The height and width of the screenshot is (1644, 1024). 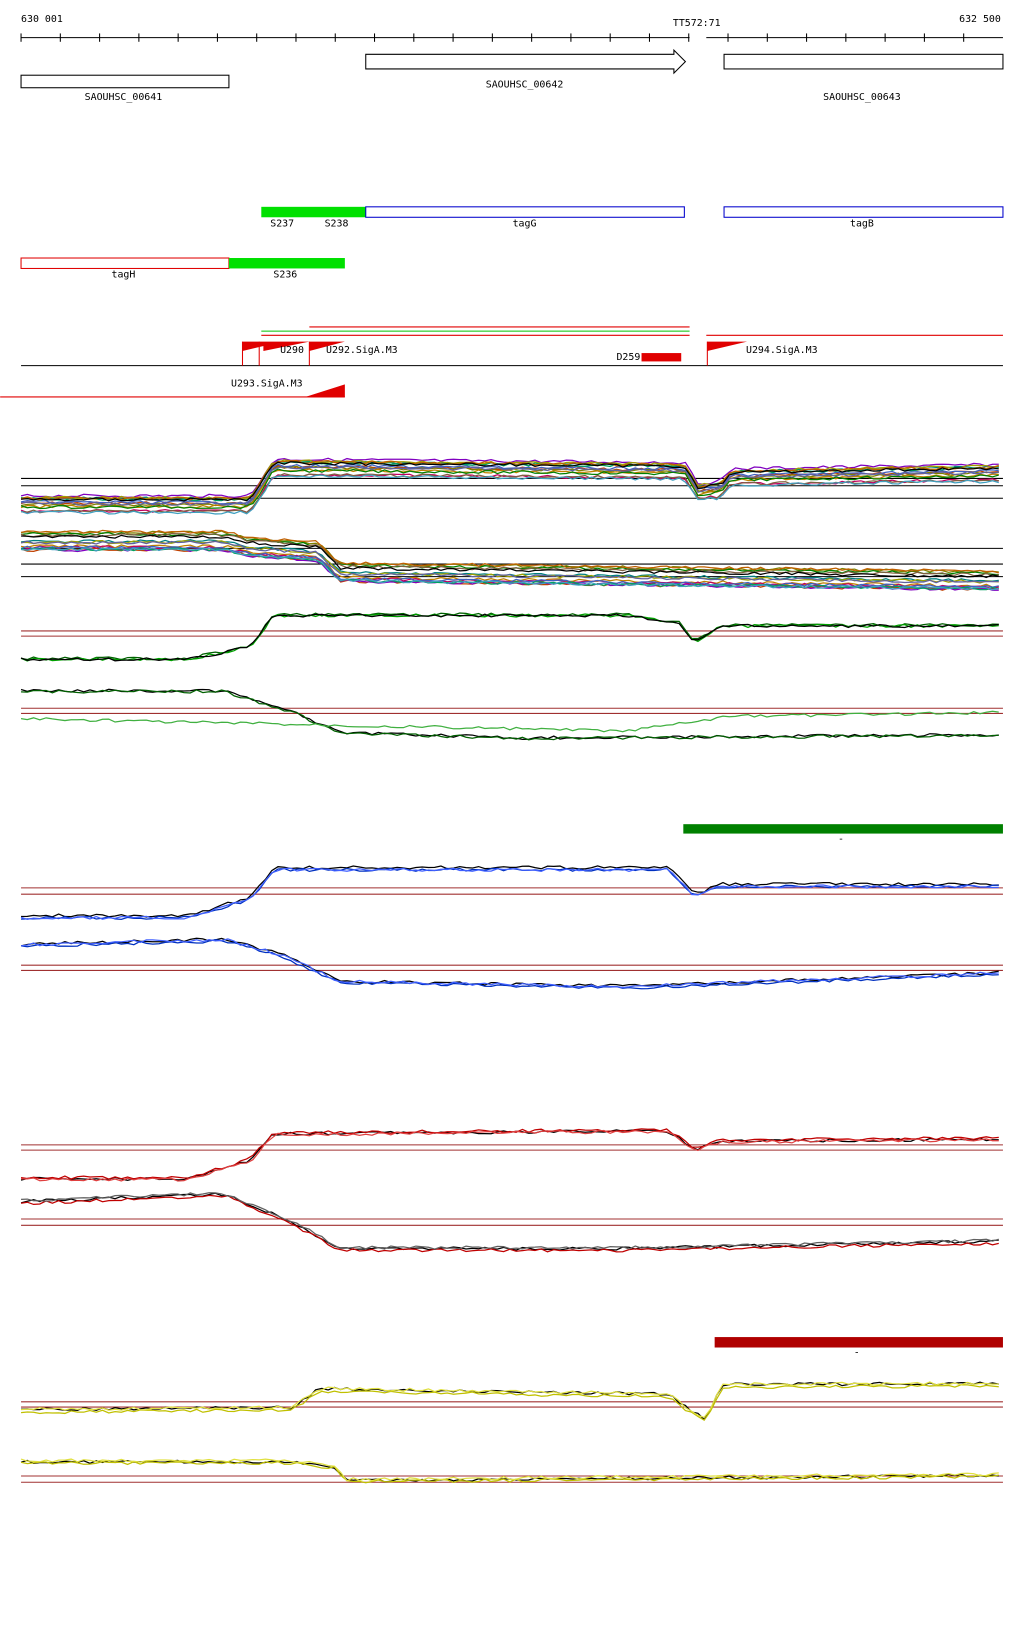 What do you see at coordinates (782, 350) in the screenshot?
I see `promoter-label: U294.SigA.M3` at bounding box center [782, 350].